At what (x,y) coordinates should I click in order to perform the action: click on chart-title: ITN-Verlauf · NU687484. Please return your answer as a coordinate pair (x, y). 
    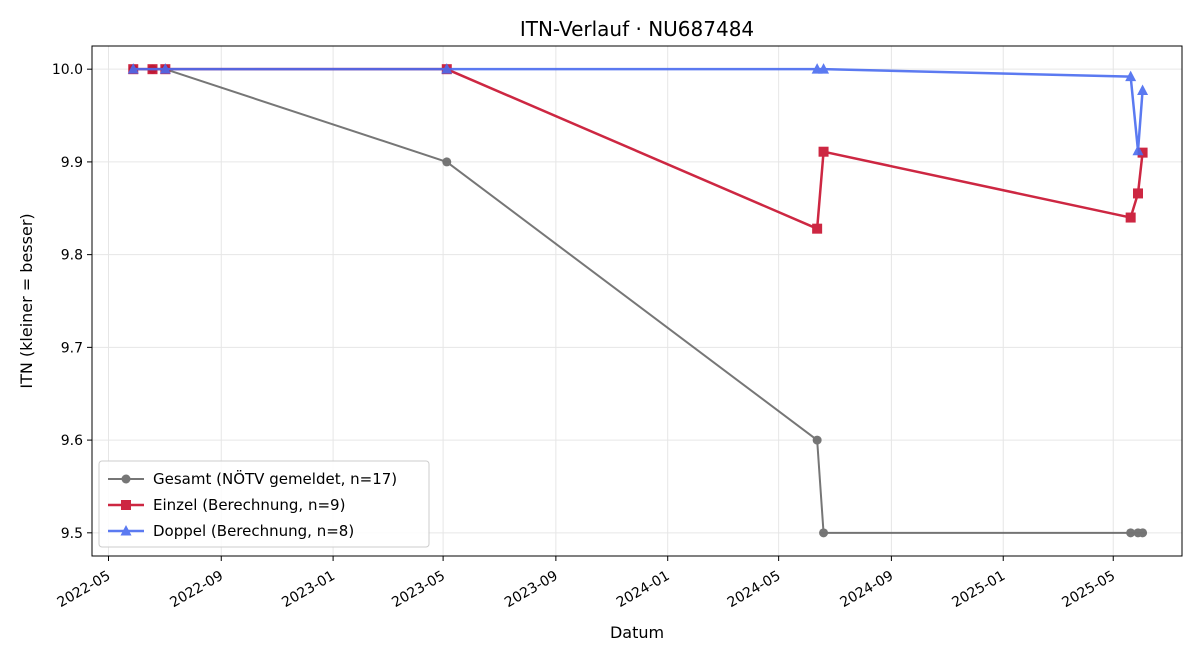
    Looking at the image, I should click on (637, 29).